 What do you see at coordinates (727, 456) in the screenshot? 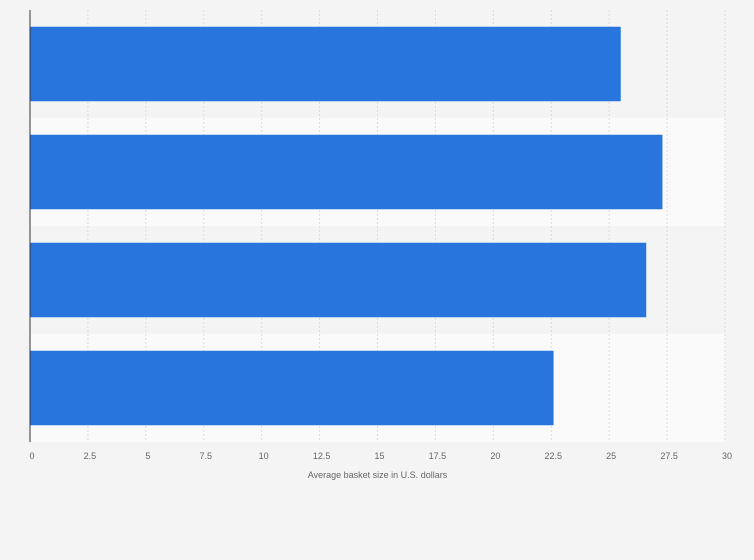
I see `x-tick-label: 30` at bounding box center [727, 456].